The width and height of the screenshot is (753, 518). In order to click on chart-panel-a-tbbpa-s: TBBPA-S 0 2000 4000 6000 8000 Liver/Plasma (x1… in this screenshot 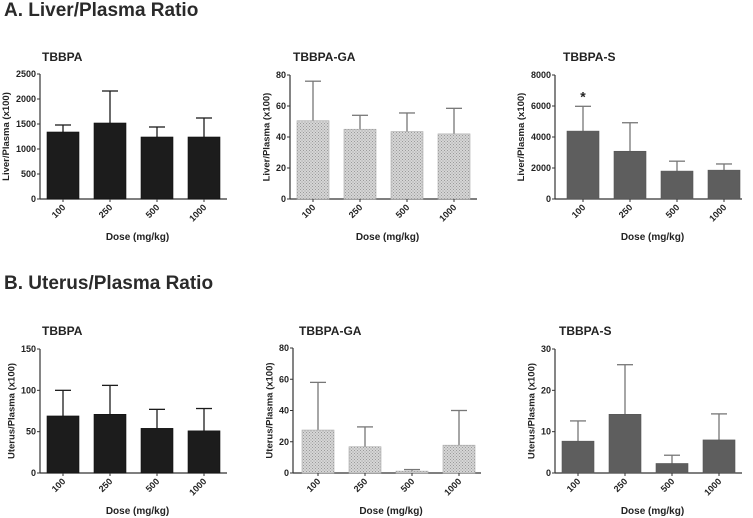, I will do `click(629, 146)`.